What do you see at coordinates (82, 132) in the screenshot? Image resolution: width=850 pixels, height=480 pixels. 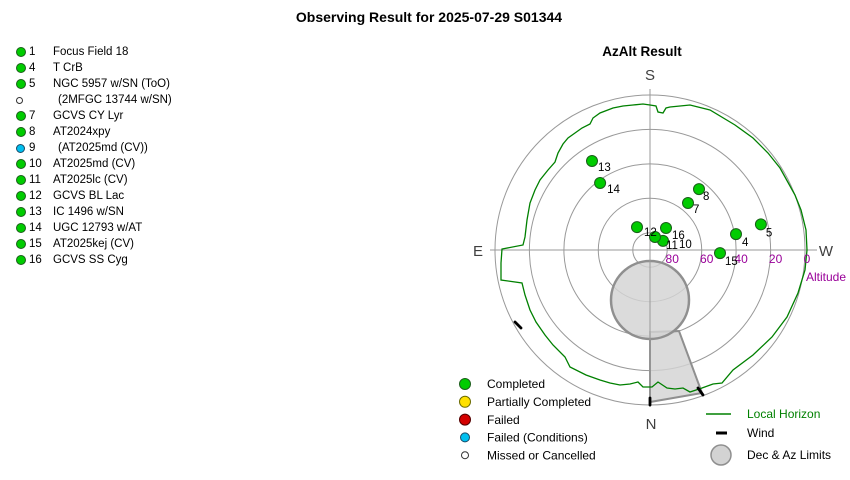 I see `target-name: AT2024xpy` at bounding box center [82, 132].